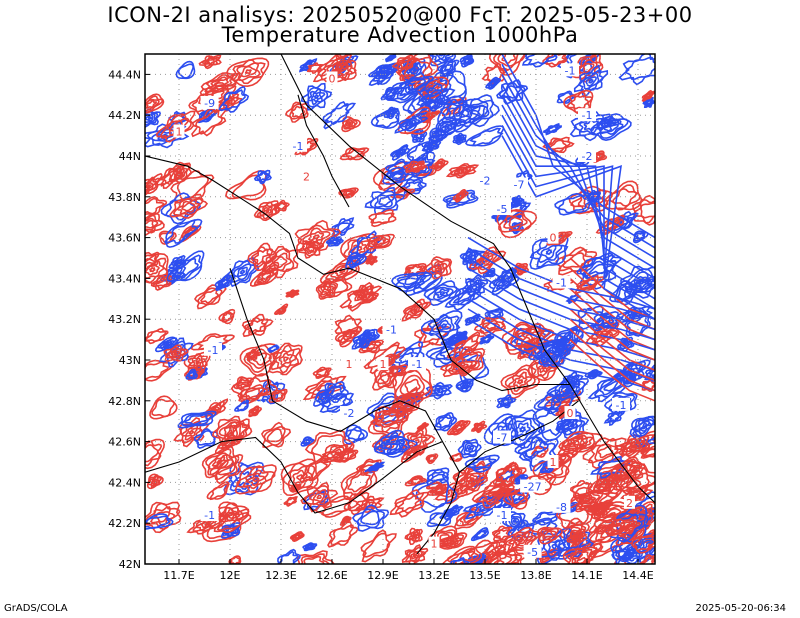 The height and width of the screenshot is (618, 800). I want to click on lat-tick-label: 43.8N, so click(124, 197).